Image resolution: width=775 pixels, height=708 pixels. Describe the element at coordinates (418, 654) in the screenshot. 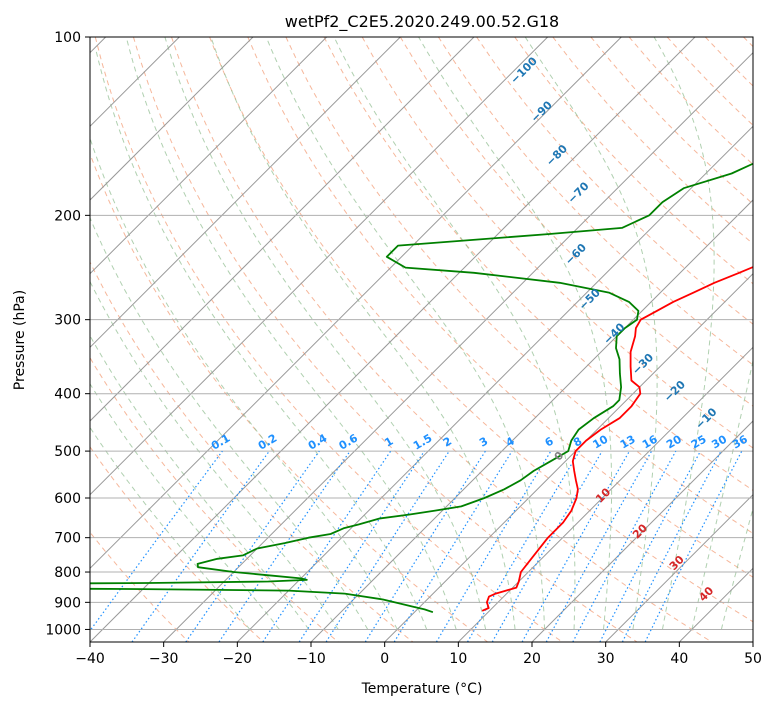

I see `x-axis: −40 −30 −20 −10 0 10 20 30 40 50` at that location.